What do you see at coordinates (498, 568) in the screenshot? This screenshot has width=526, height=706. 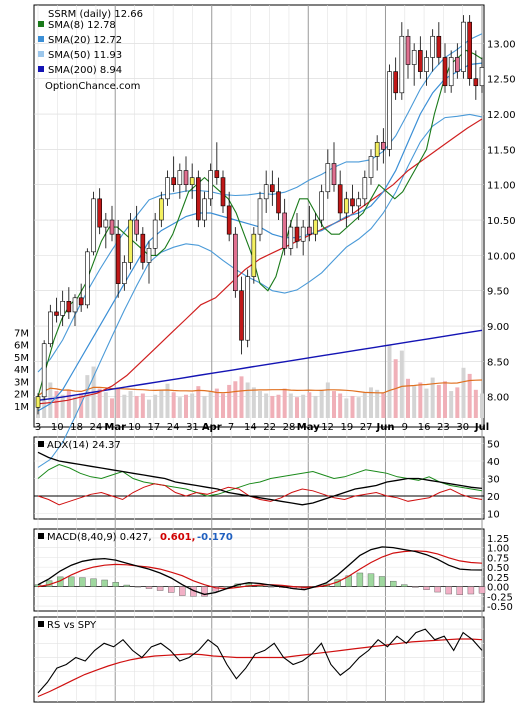 I see `macd-tick-label: 0.50` at bounding box center [498, 568].